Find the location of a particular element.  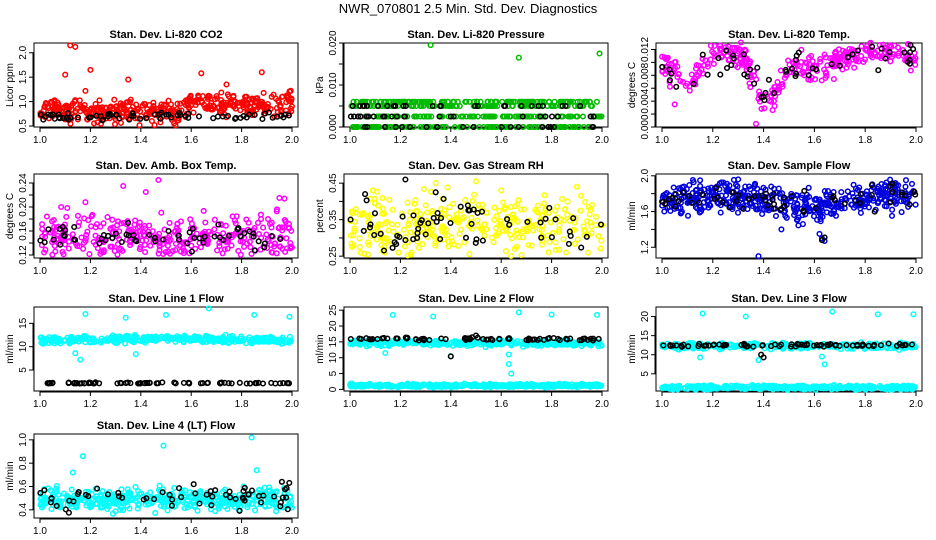

y-axis-label: ml/min is located at coordinates (632, 215).